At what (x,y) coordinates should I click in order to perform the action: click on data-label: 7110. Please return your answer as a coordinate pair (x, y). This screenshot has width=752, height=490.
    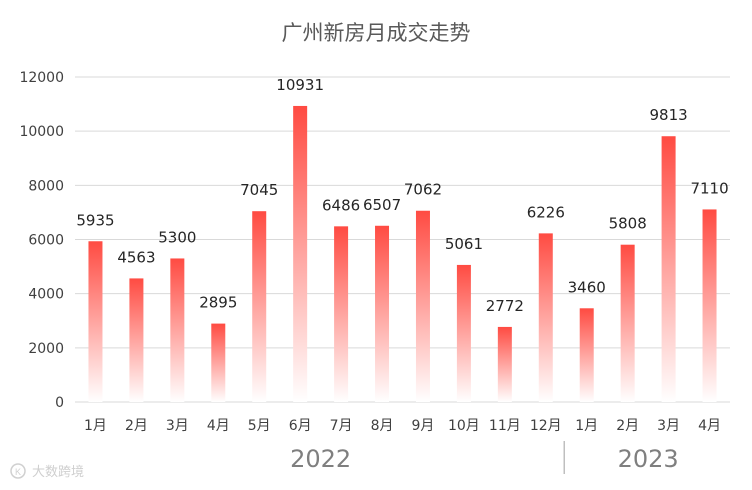
    Looking at the image, I should click on (709, 188).